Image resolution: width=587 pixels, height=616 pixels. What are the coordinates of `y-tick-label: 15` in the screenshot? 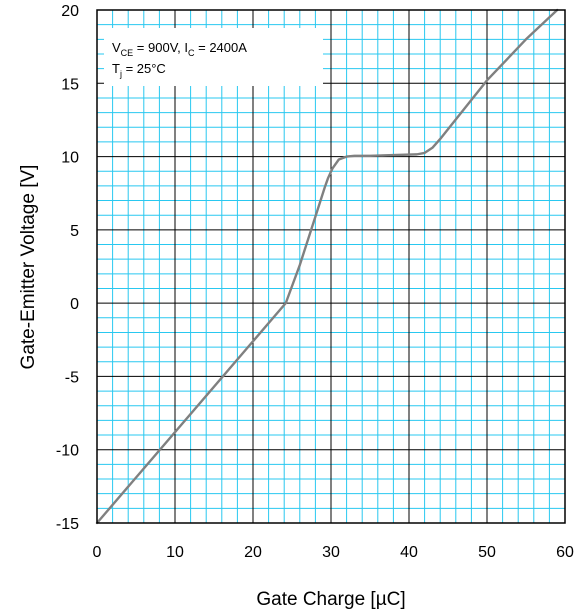 It's located at (70, 84).